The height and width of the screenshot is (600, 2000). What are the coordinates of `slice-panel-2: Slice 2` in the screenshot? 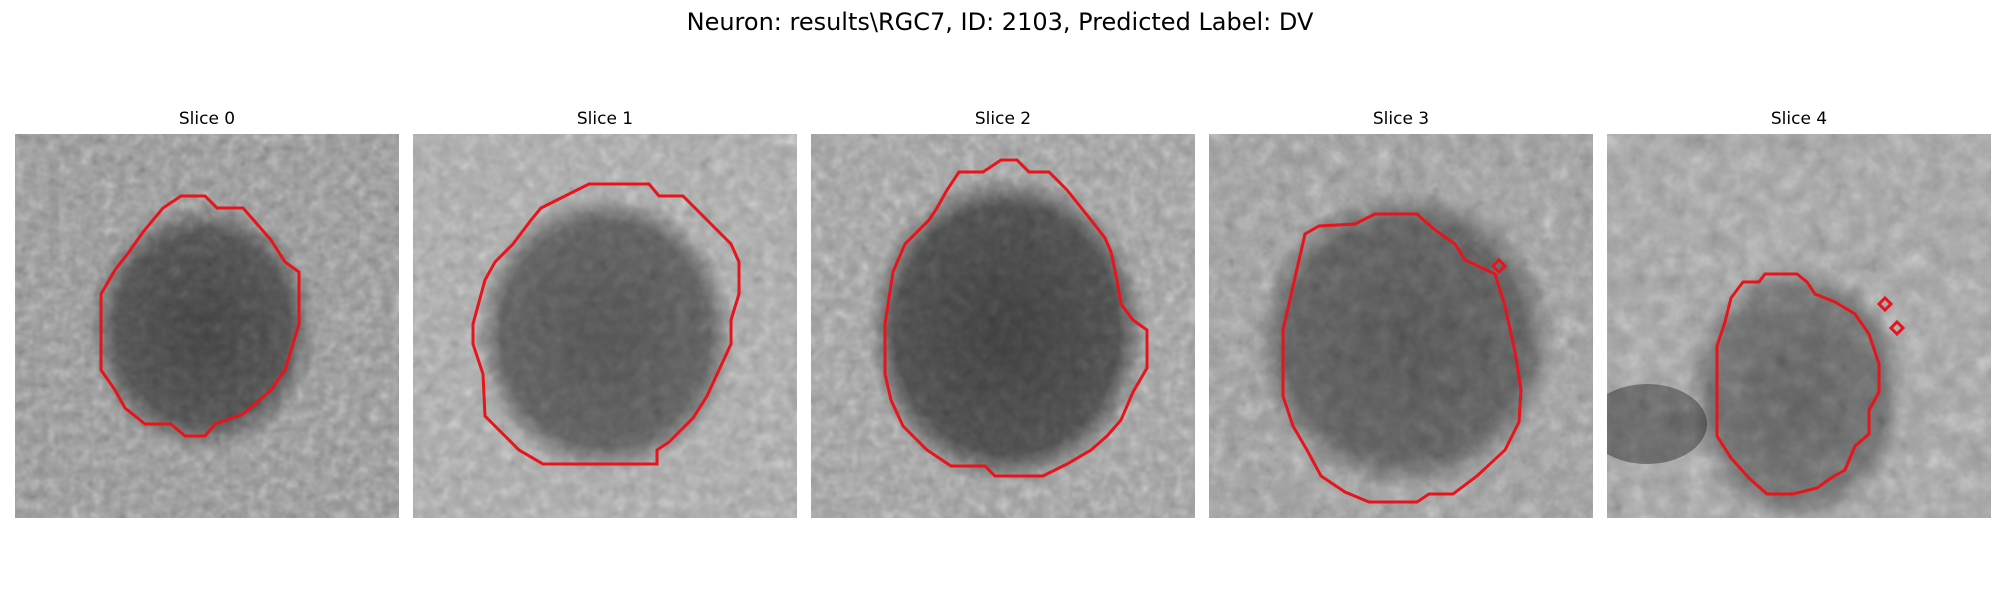 It's located at (1003, 313).